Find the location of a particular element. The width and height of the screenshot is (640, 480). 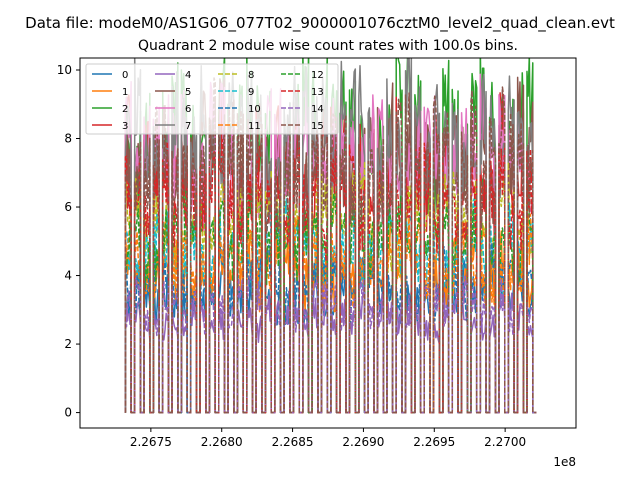

y-tick-label: 6 is located at coordinates (68, 207).